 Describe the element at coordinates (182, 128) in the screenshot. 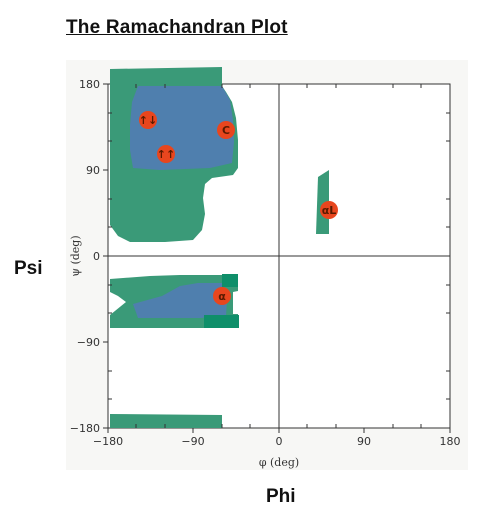

I see `beta-core-region` at that location.